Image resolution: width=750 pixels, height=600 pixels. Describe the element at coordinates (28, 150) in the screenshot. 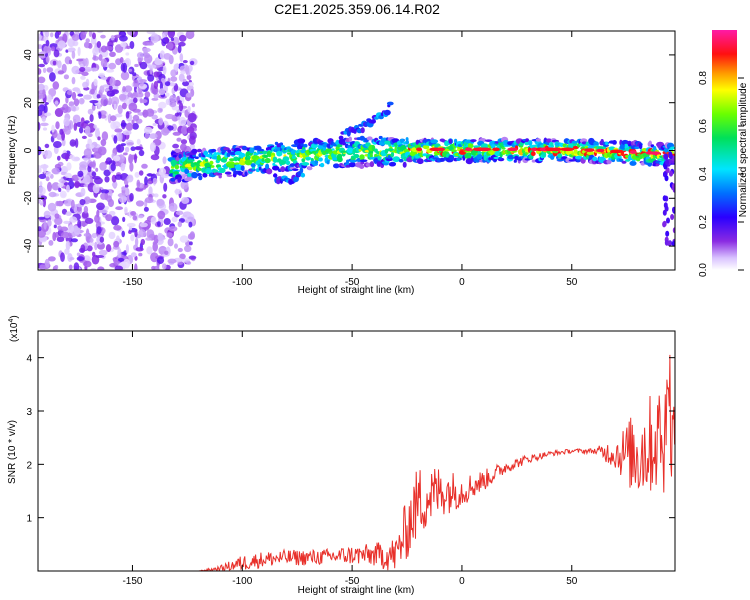

I see `y-tick-label: 0` at that location.